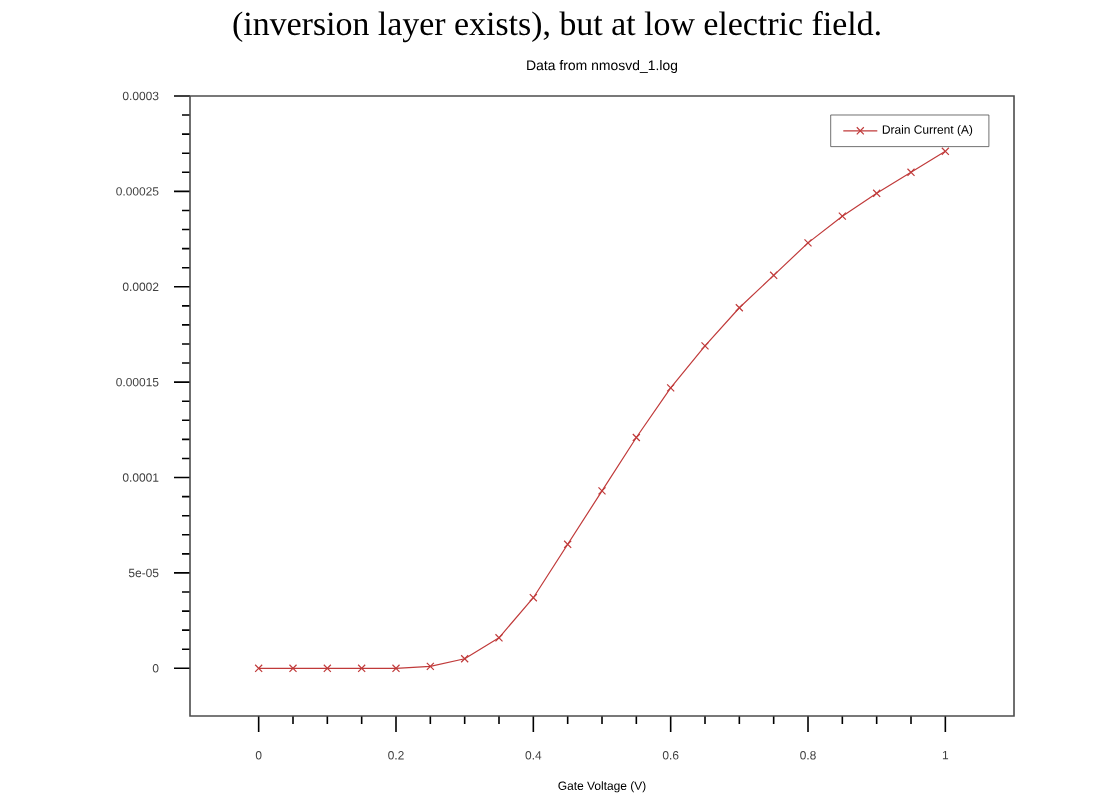 The width and height of the screenshot is (1114, 800). What do you see at coordinates (556, 27) in the screenshot?
I see `text: (inversion layer exists), but at low electric field.` at bounding box center [556, 27].